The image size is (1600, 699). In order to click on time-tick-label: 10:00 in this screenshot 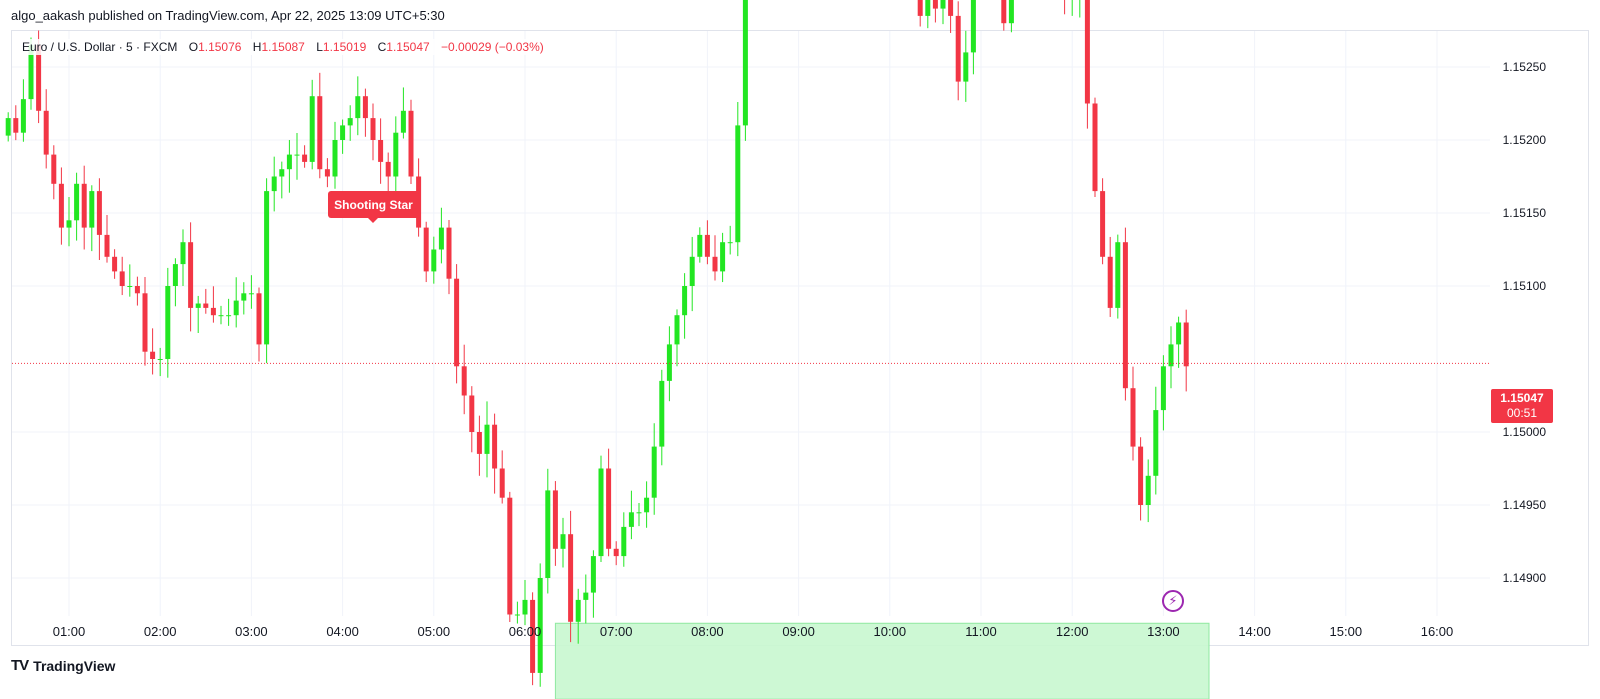, I will do `click(890, 631)`.